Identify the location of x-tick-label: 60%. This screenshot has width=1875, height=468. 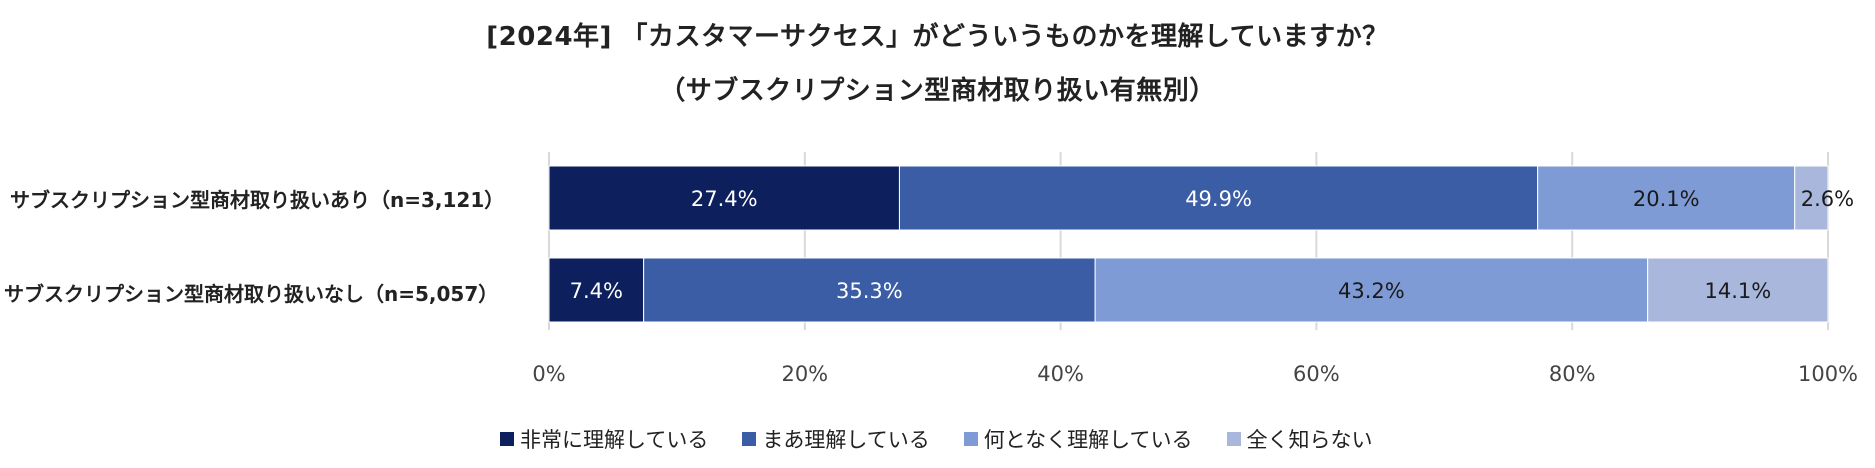
(1316, 374).